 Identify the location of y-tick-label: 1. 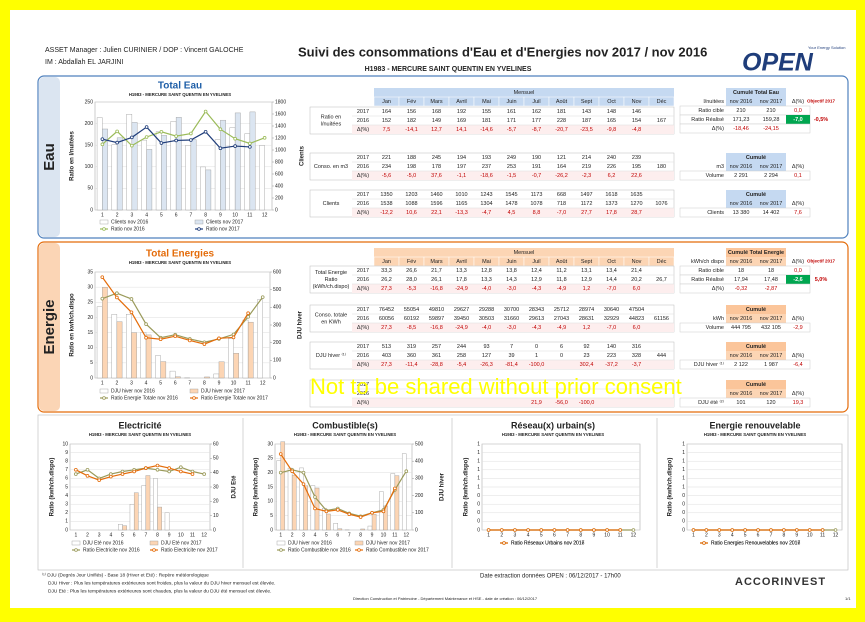
(683, 444).